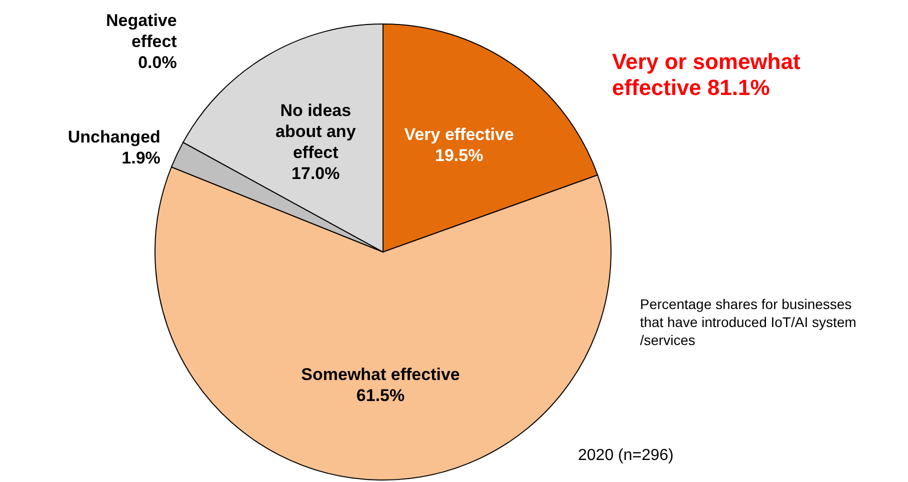 Image resolution: width=908 pixels, height=482 pixels. I want to click on text: 0.0%, so click(157, 62).